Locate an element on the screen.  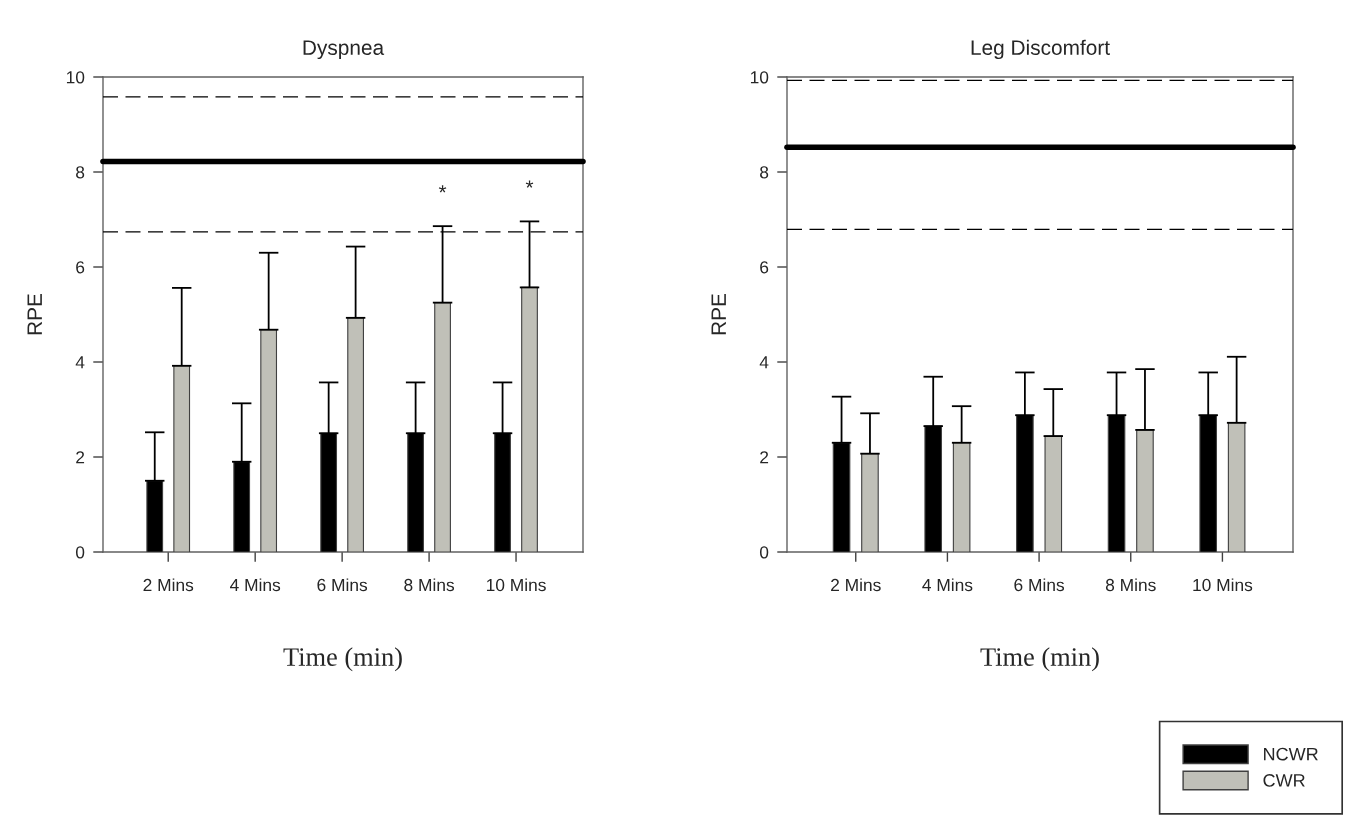
legend-label: CWR is located at coordinates (1284, 780).